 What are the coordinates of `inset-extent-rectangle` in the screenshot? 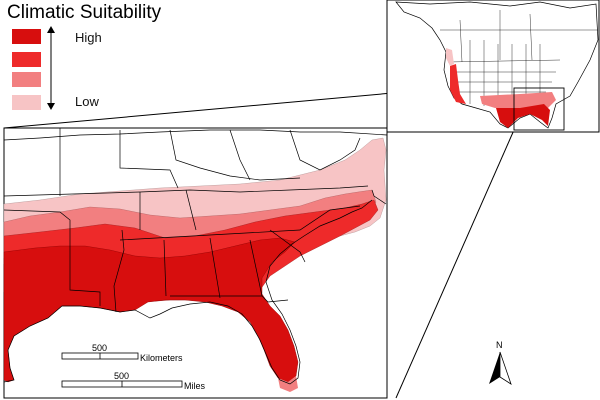 It's located at (539, 109).